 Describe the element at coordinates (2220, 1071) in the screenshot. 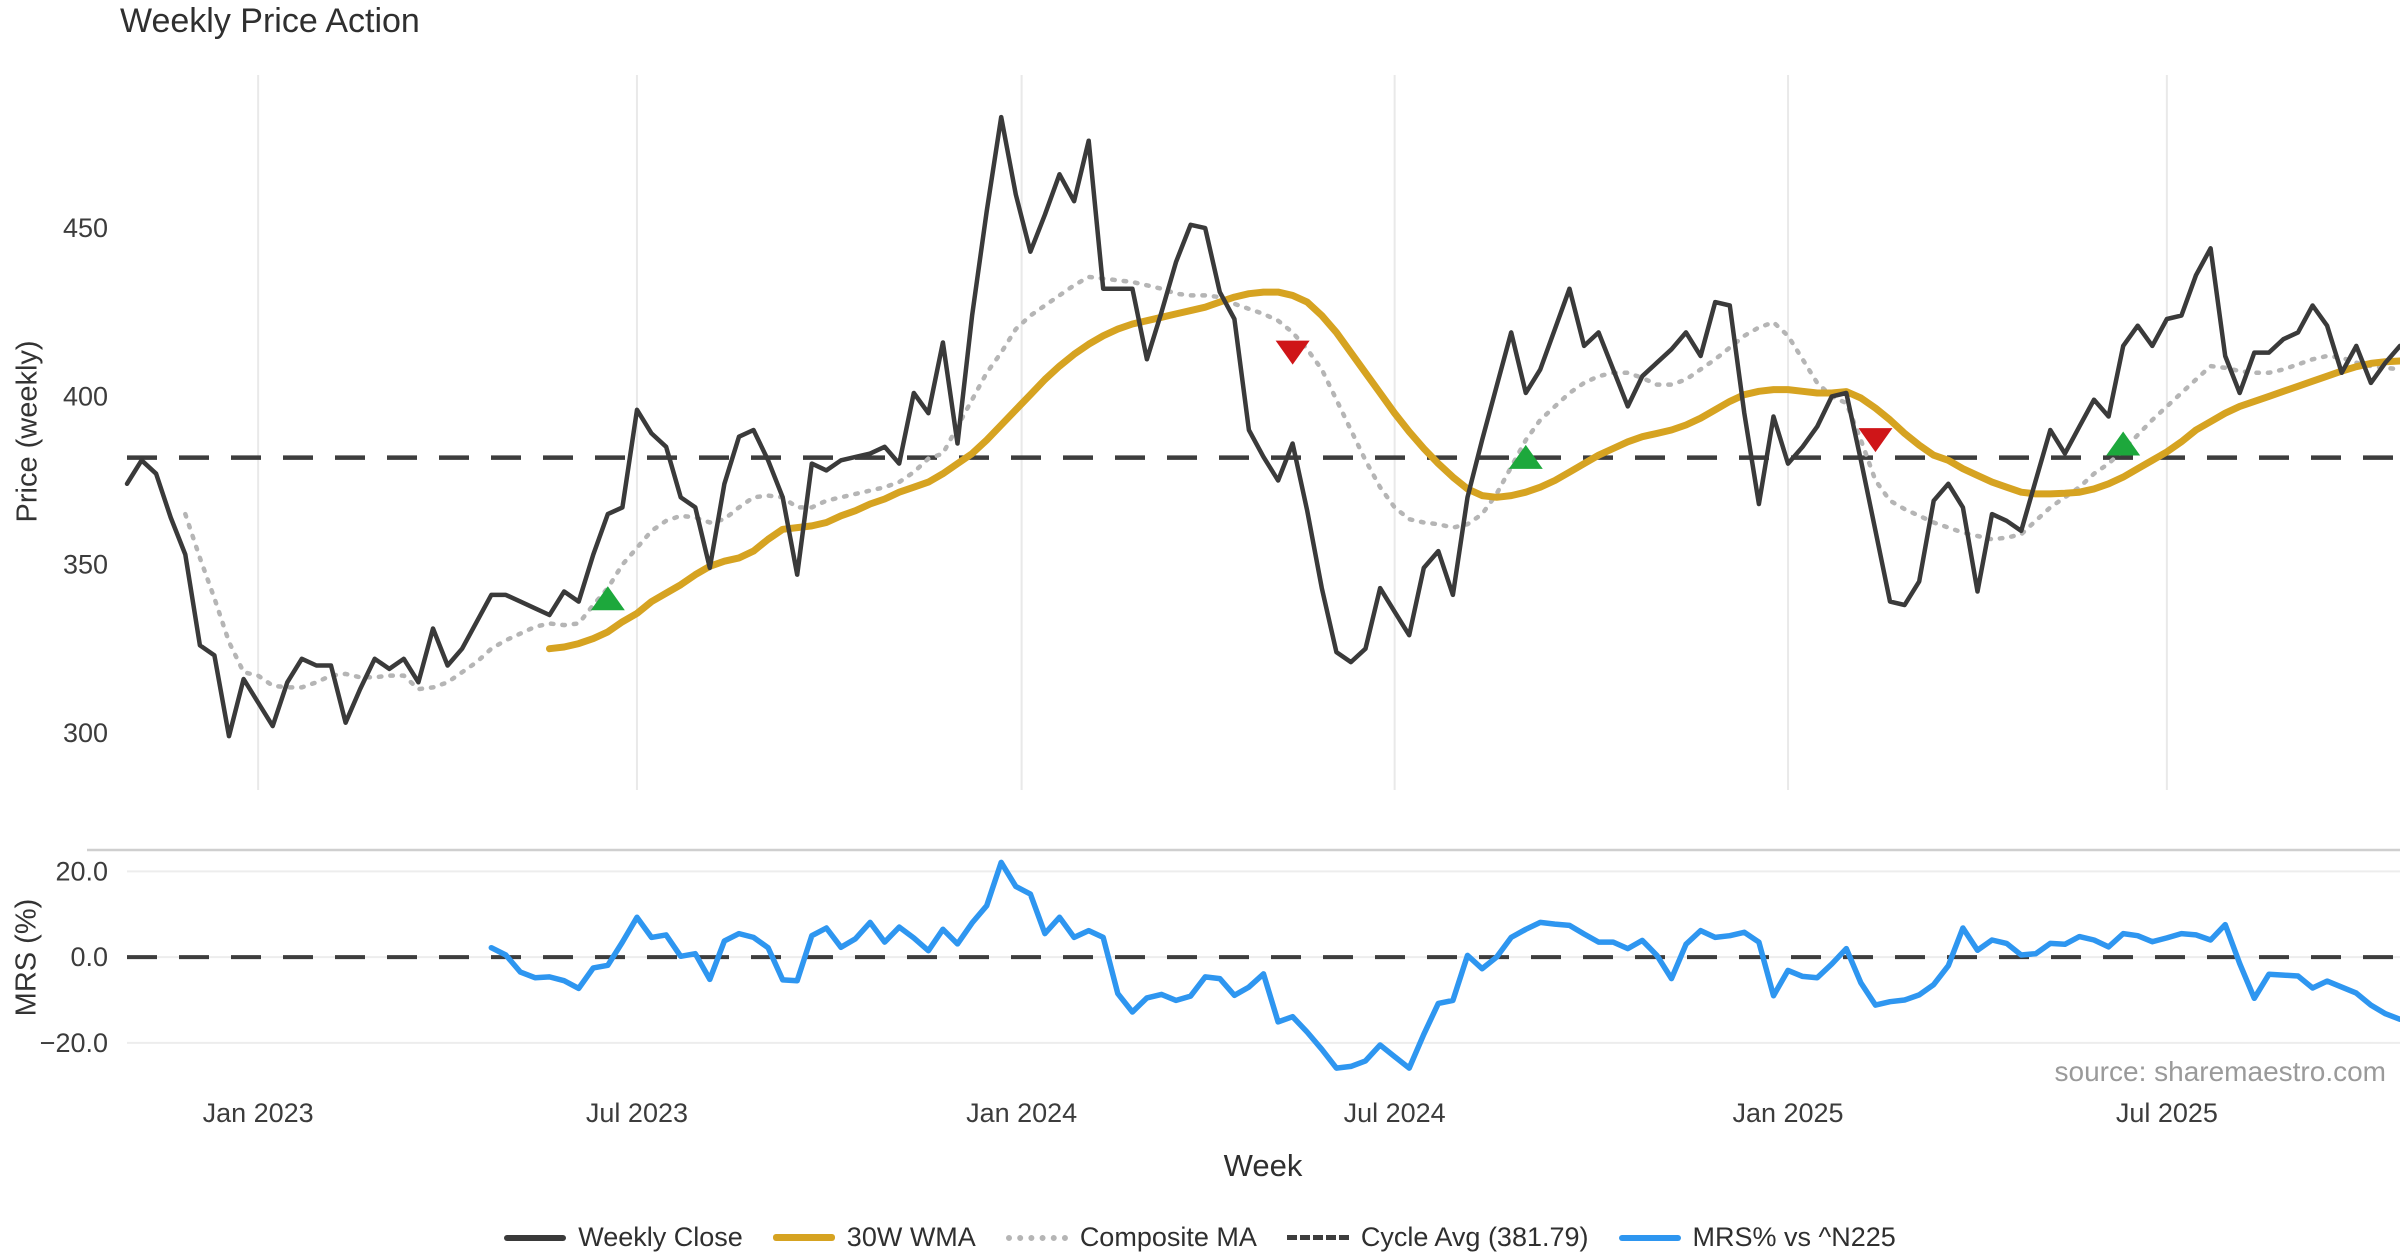

I see `source-note: source: sharemaestro.com` at that location.